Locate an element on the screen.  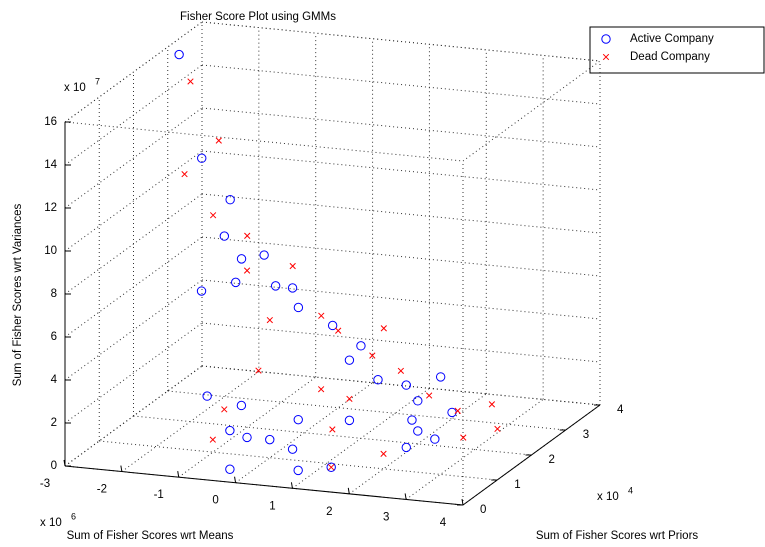
x-tick-label: 4 is located at coordinates (443, 523).